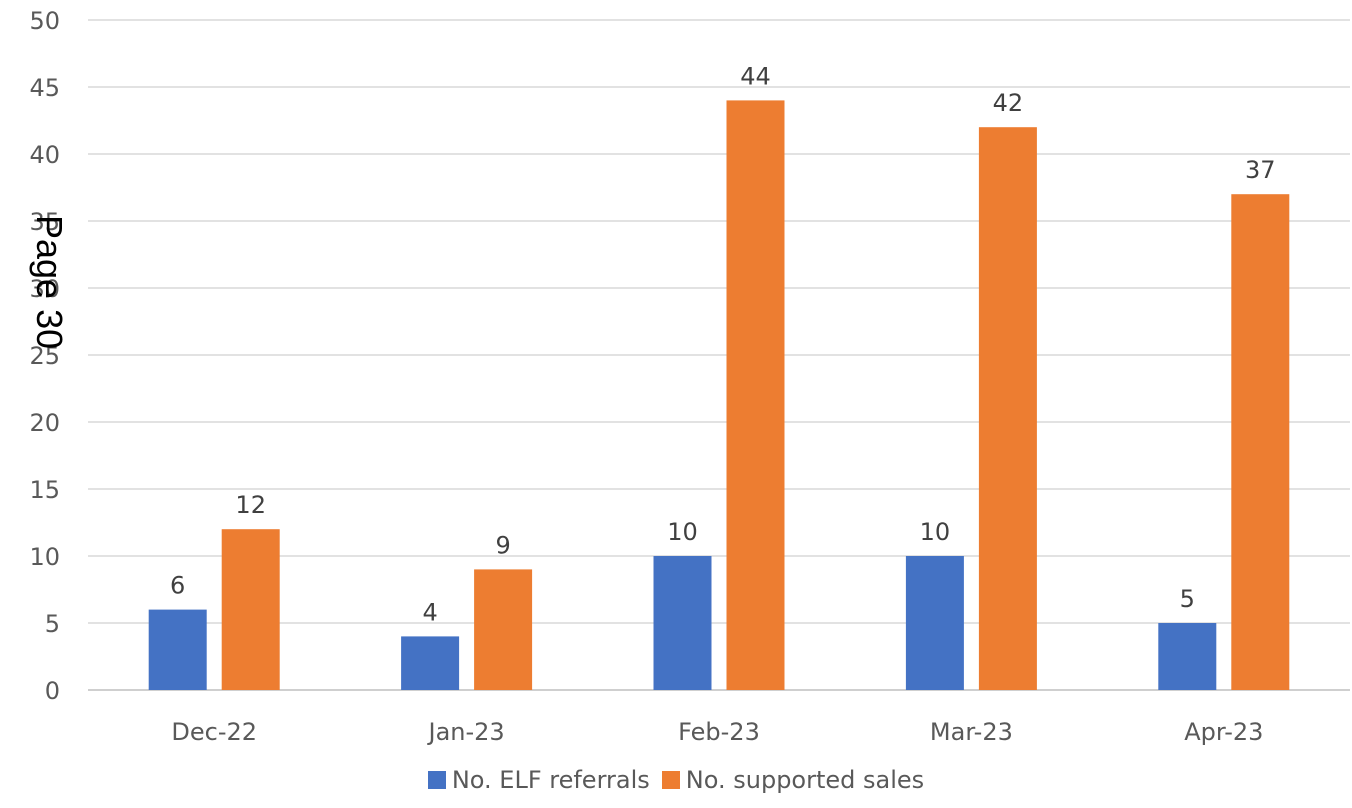 This screenshot has height=808, width=1352. Describe the element at coordinates (214, 732) in the screenshot. I see `x-tick-label: Dec-22` at that location.